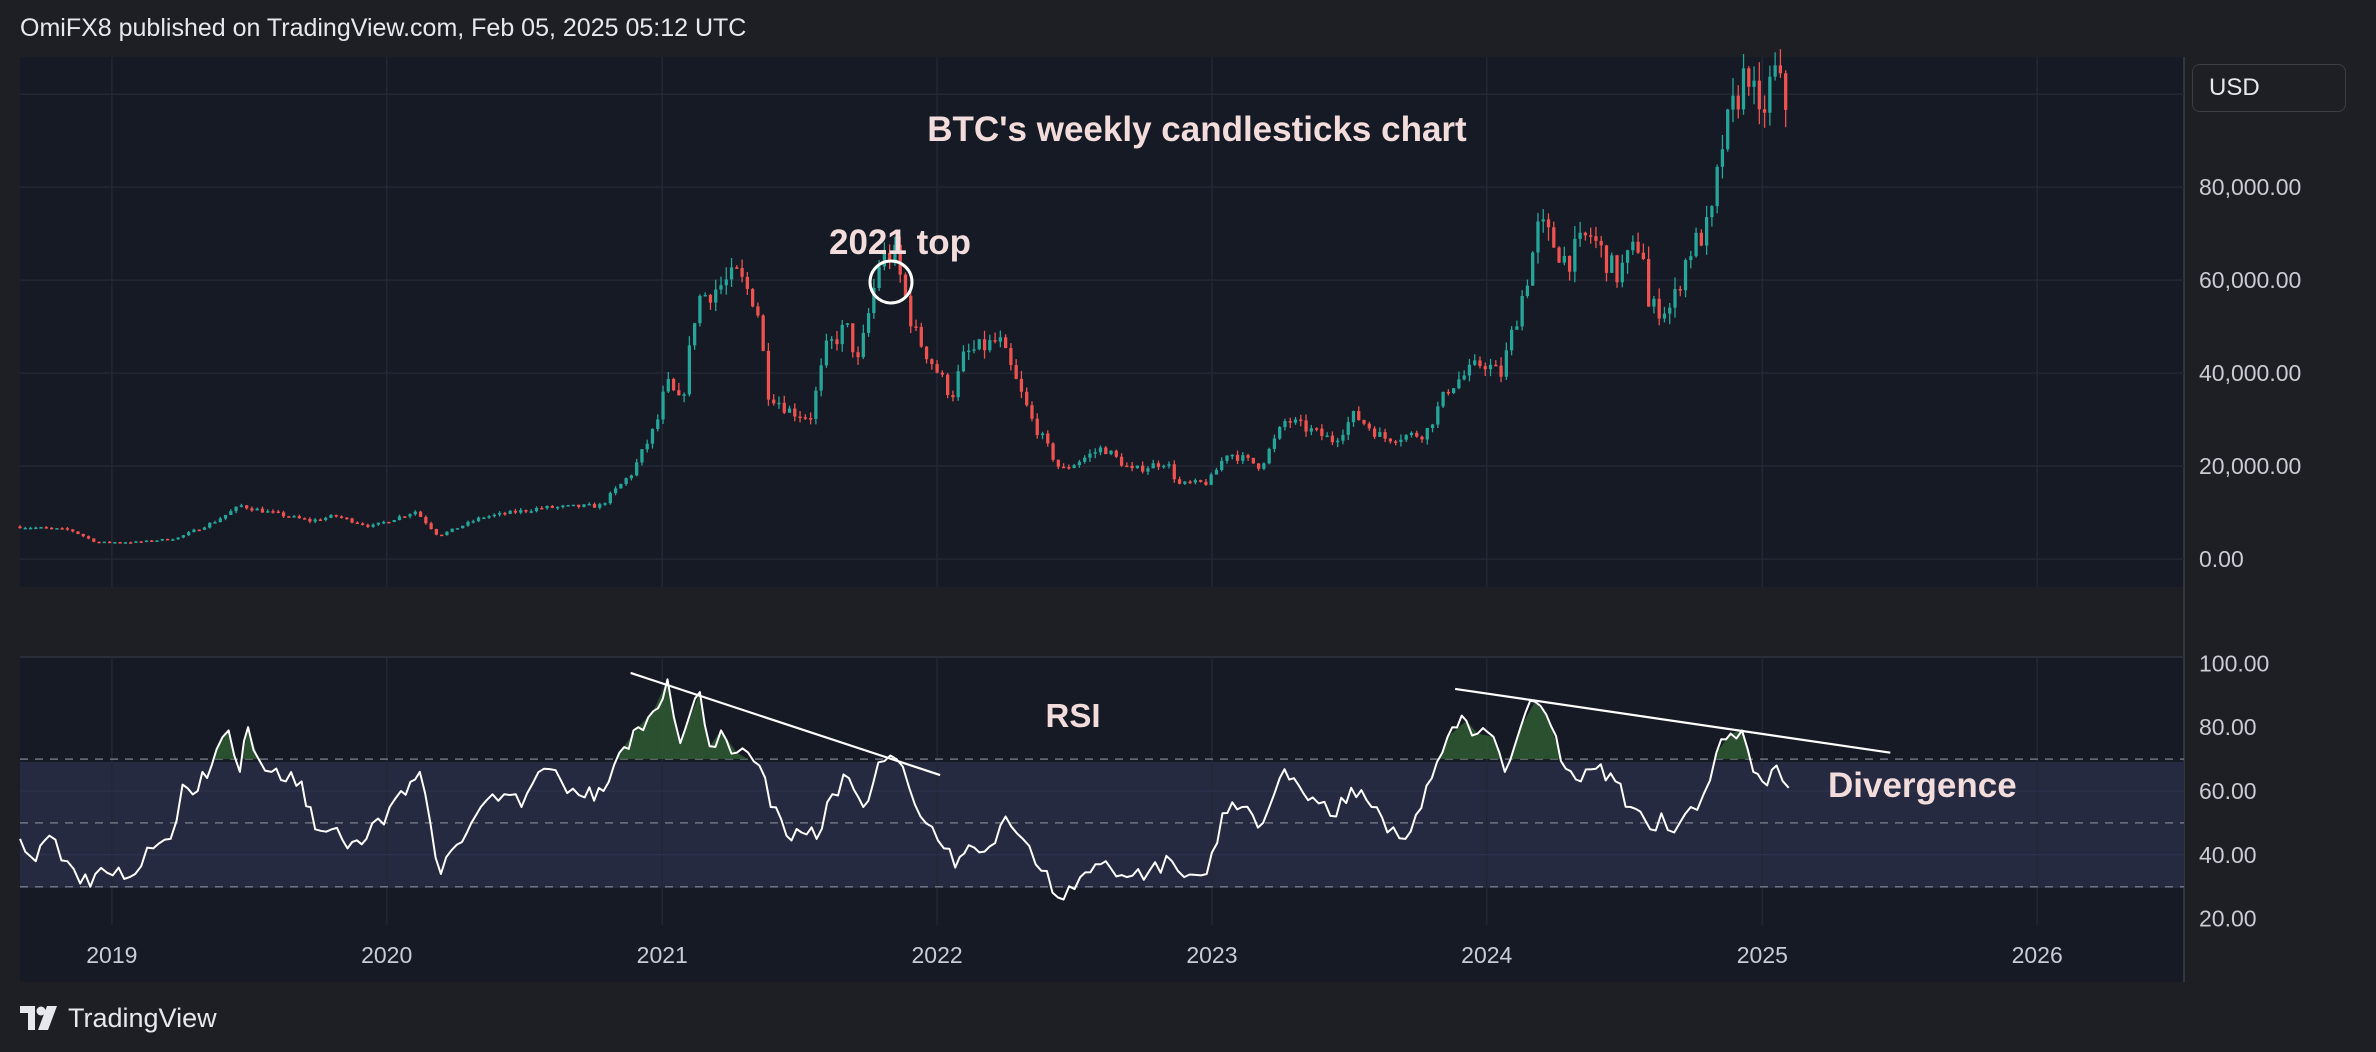  Describe the element at coordinates (1102, 825) in the screenshot. I see `rsi-band` at that location.